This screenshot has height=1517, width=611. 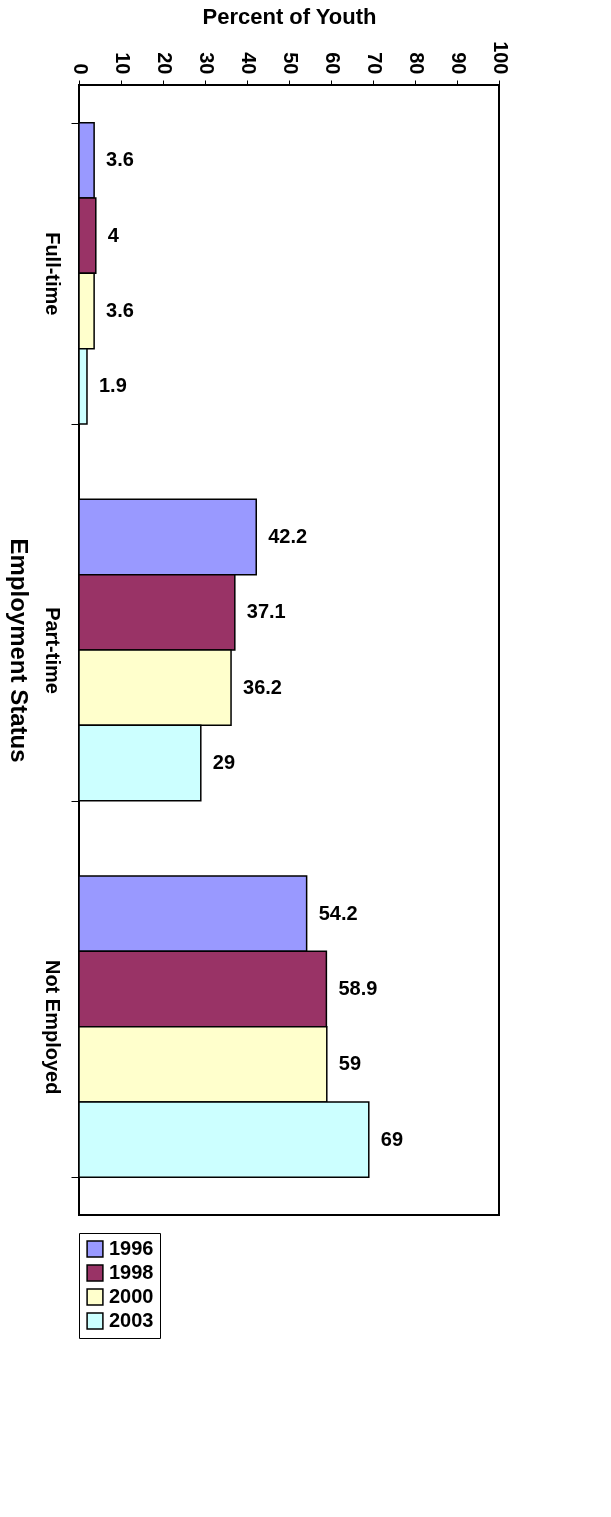 What do you see at coordinates (52, 1027) in the screenshot?
I see `y-tick-label: Not Employed` at bounding box center [52, 1027].